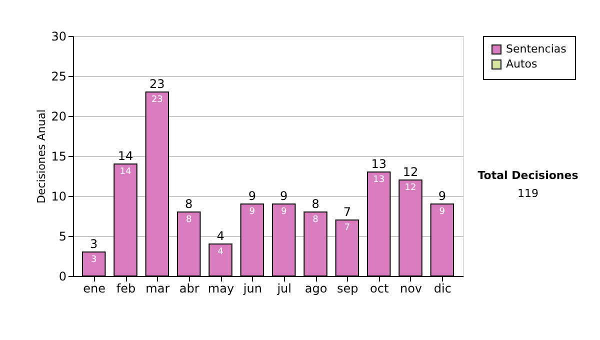 The height and width of the screenshot is (340, 600). Describe the element at coordinates (126, 172) in the screenshot. I see `data-label: 14` at that location.